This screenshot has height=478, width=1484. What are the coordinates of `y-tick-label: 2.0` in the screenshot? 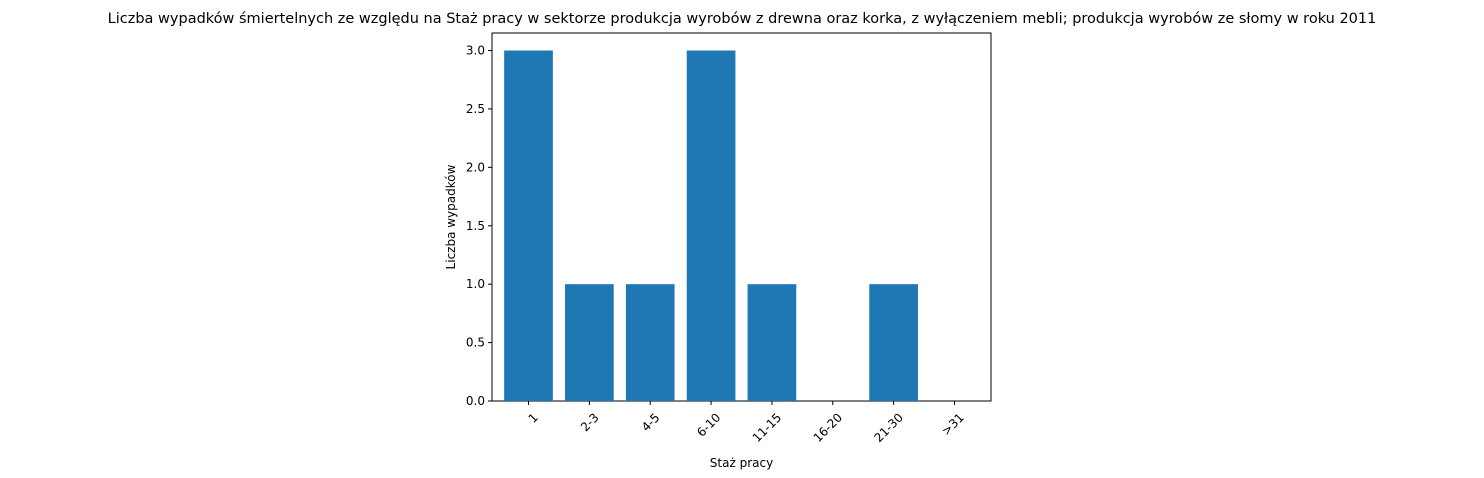 It's located at (475, 167).